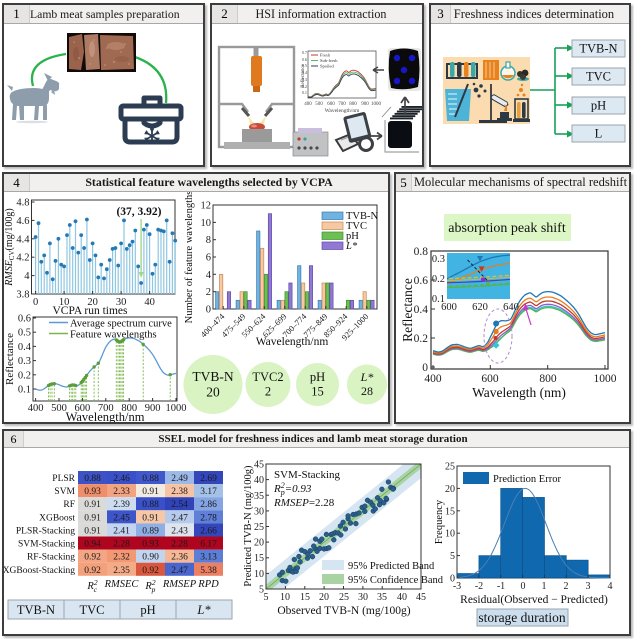 The width and height of the screenshot is (634, 639). I want to click on svg-text: 2.46, so click(121, 479).